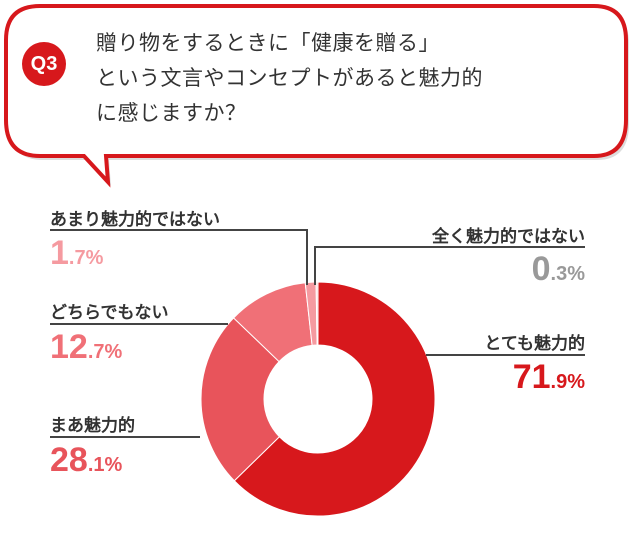  What do you see at coordinates (171, 113) in the screenshot?
I see `question-line: に感じますか？` at bounding box center [171, 113].